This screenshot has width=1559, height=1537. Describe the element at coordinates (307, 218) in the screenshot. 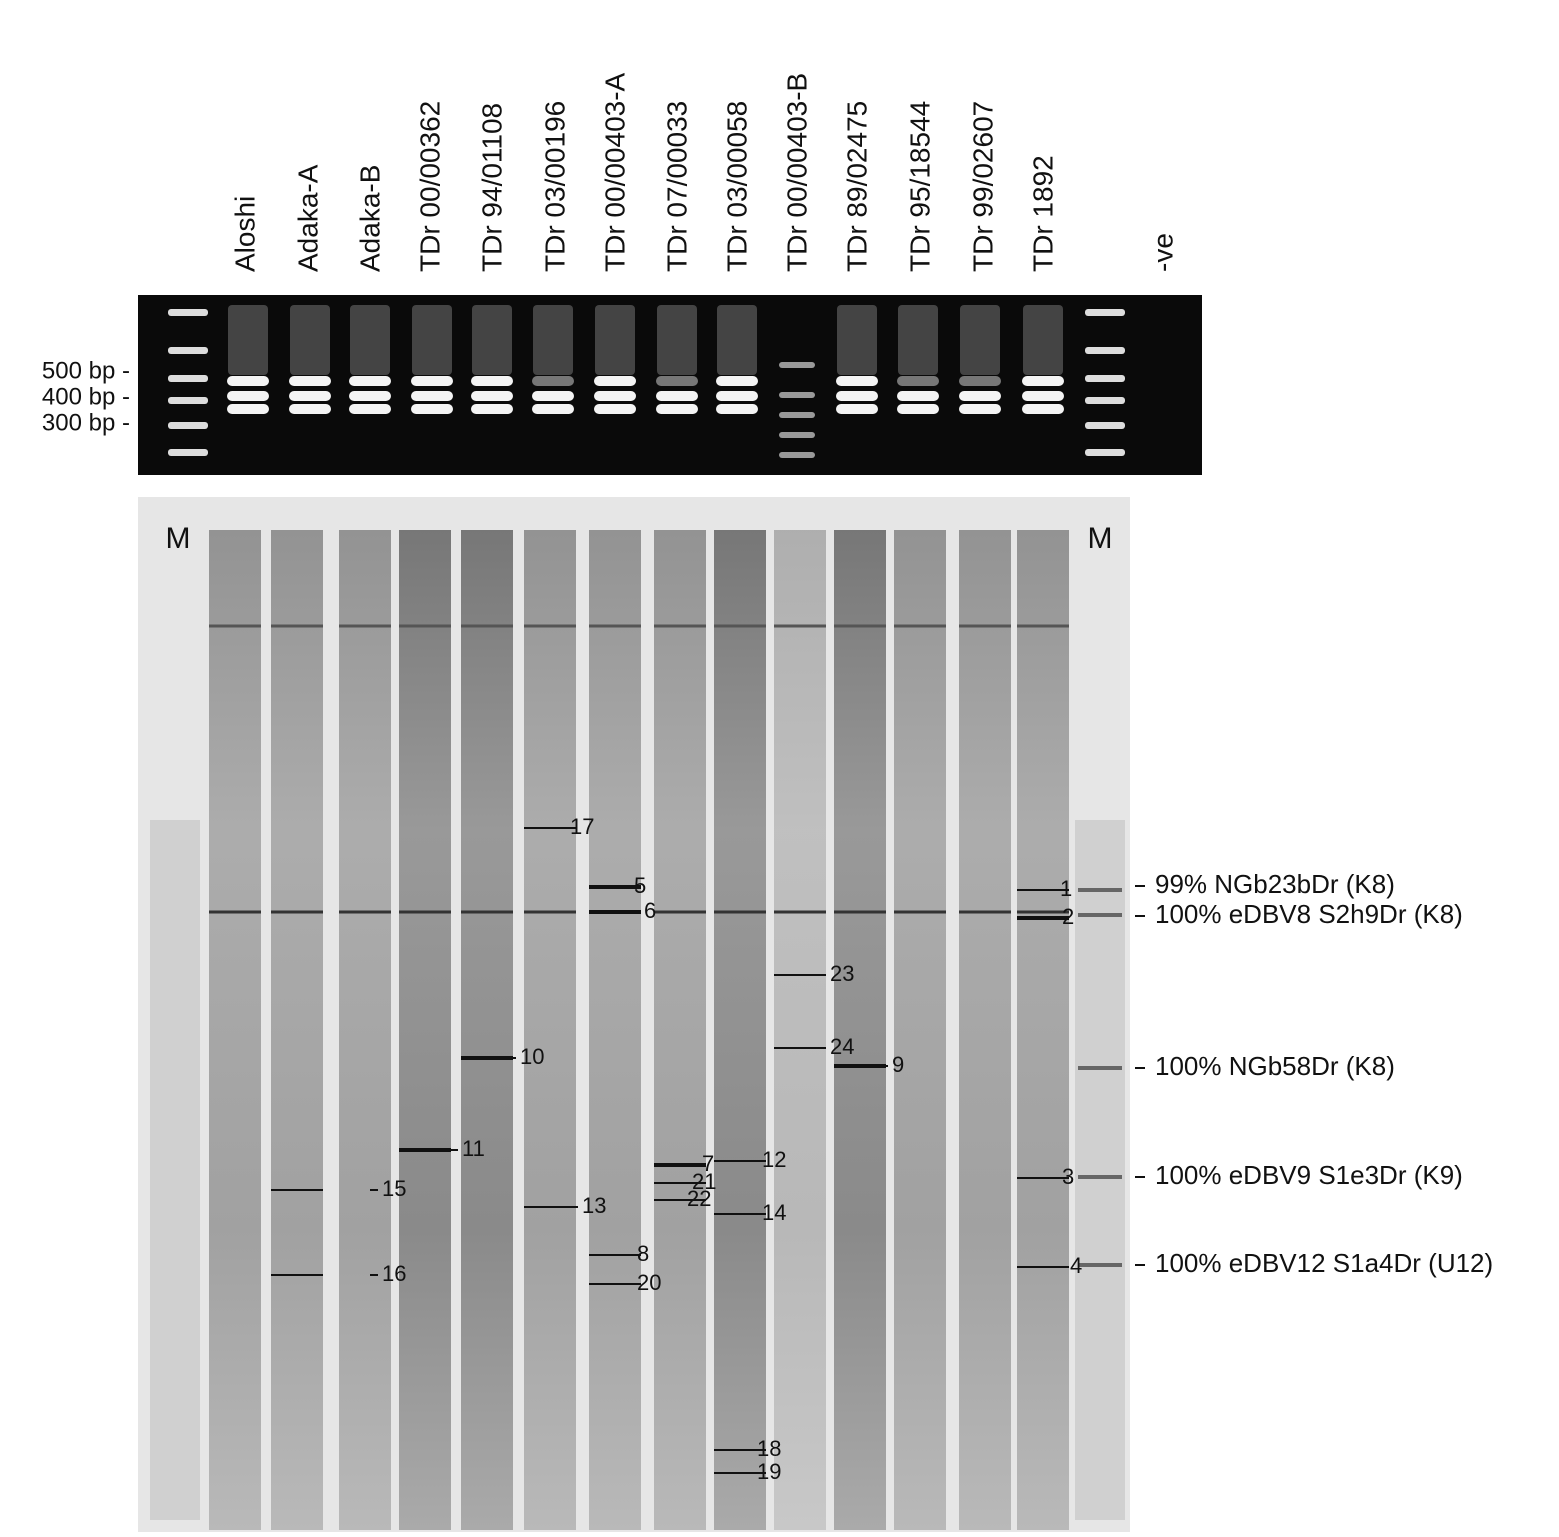

I see `lane-label: Adaka-A` at that location.